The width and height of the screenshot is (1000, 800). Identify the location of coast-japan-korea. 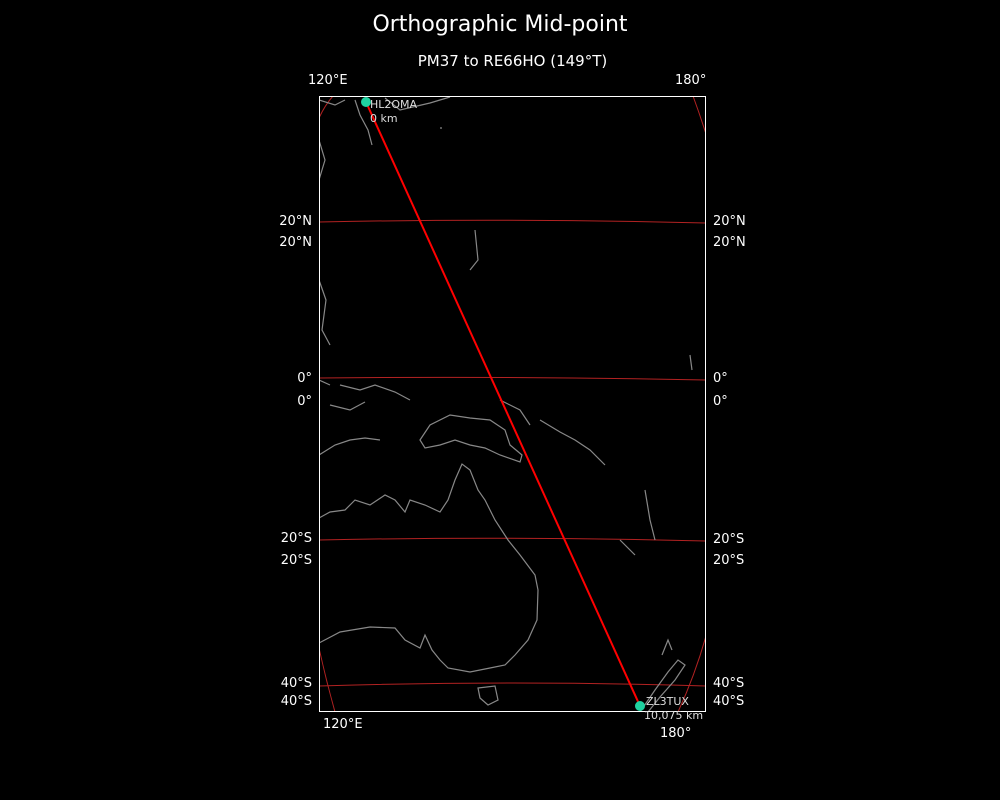
(385, 121).